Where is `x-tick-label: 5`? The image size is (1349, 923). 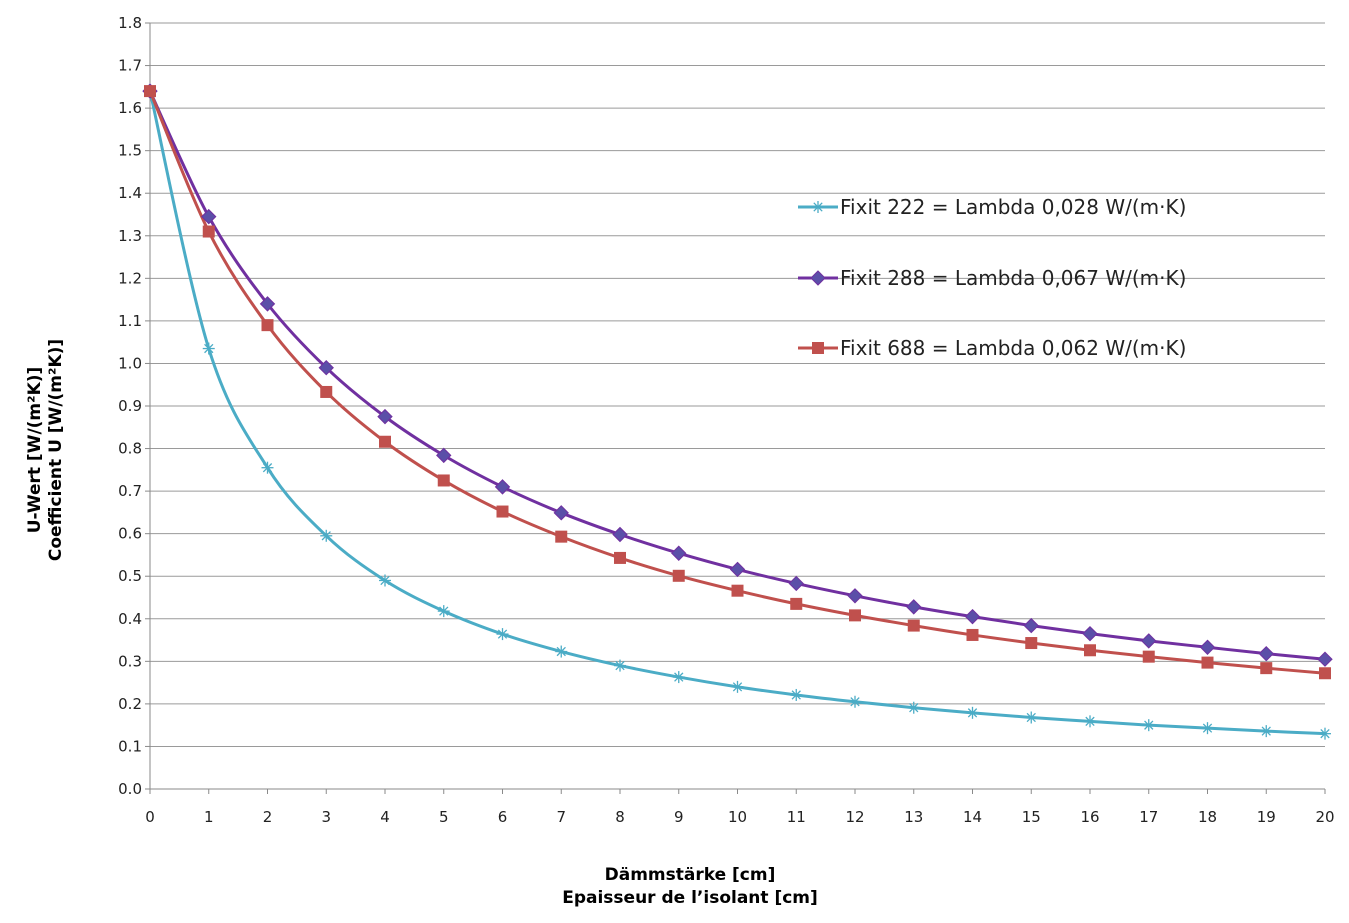 x-tick-label: 5 is located at coordinates (444, 817).